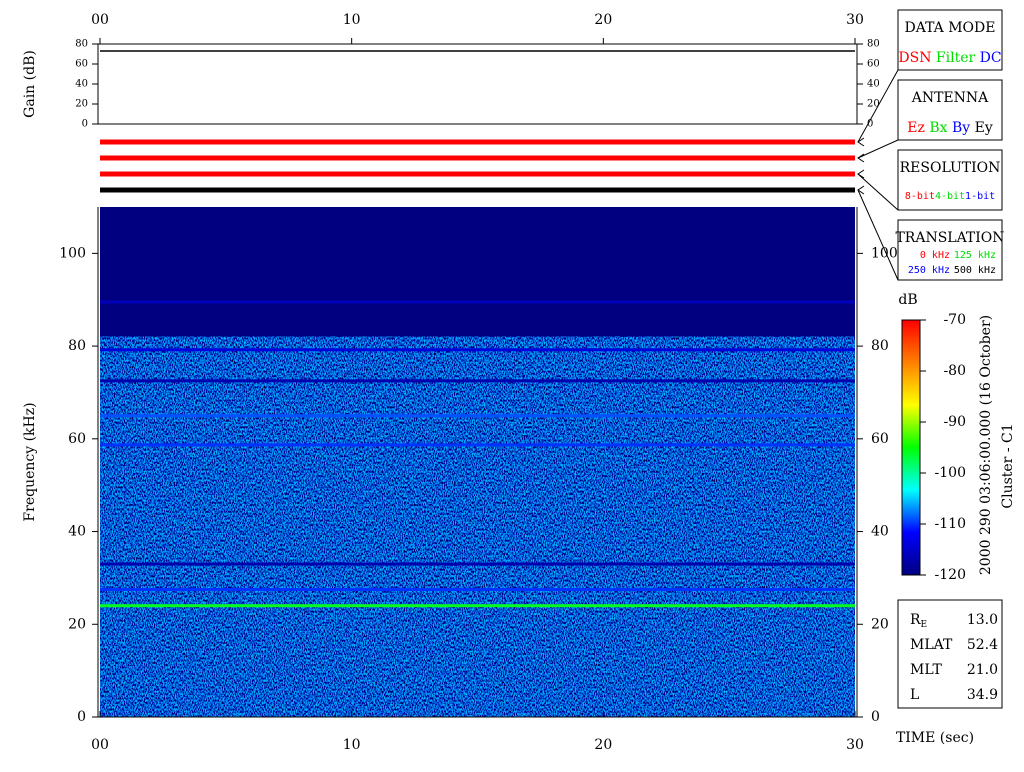 The image size is (1024, 772). Describe the element at coordinates (950, 654) in the screenshot. I see `info-box` at that location.